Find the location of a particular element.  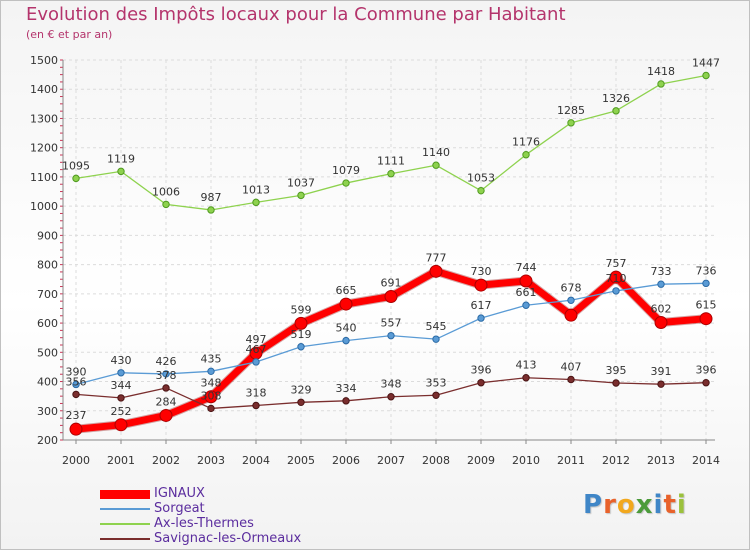

x-tick-label: 2005 is located at coordinates (301, 460).